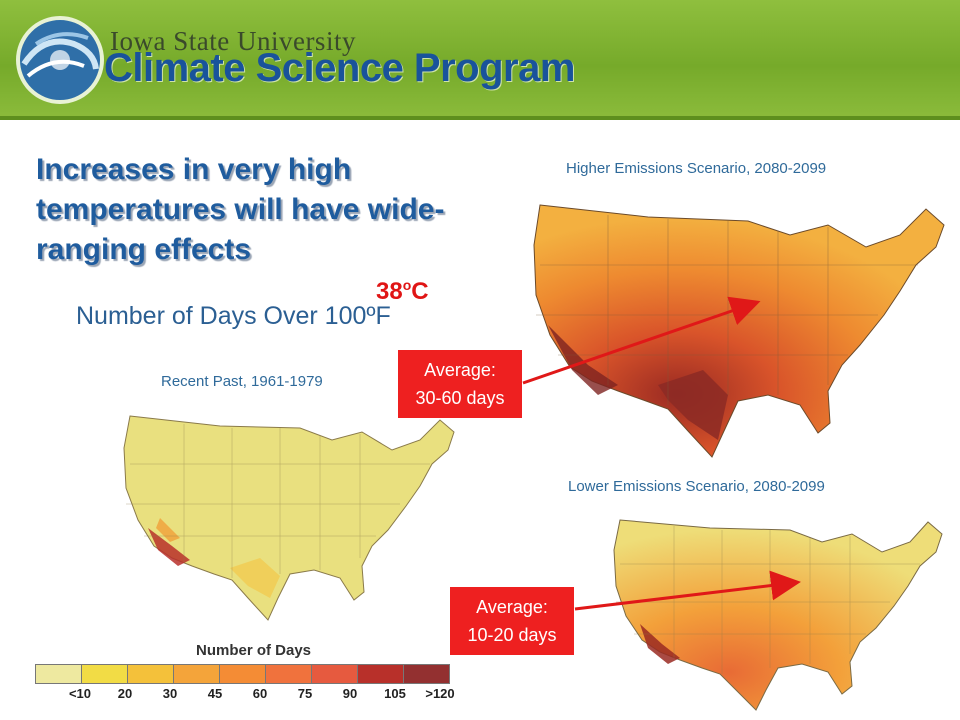  Describe the element at coordinates (460, 370) in the screenshot. I see `higher-average-label: Average:` at that location.